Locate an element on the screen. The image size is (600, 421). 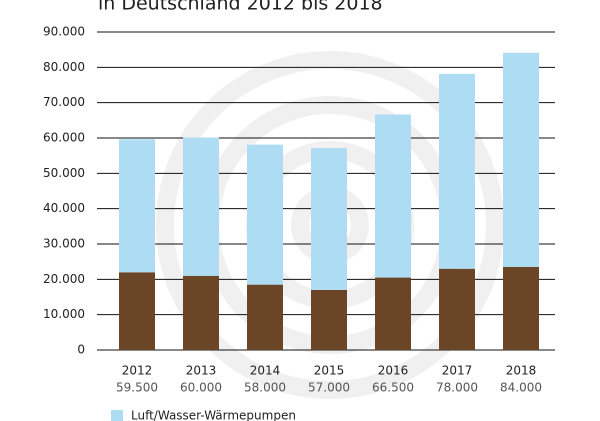
total-label: 78.000 is located at coordinates (457, 388).